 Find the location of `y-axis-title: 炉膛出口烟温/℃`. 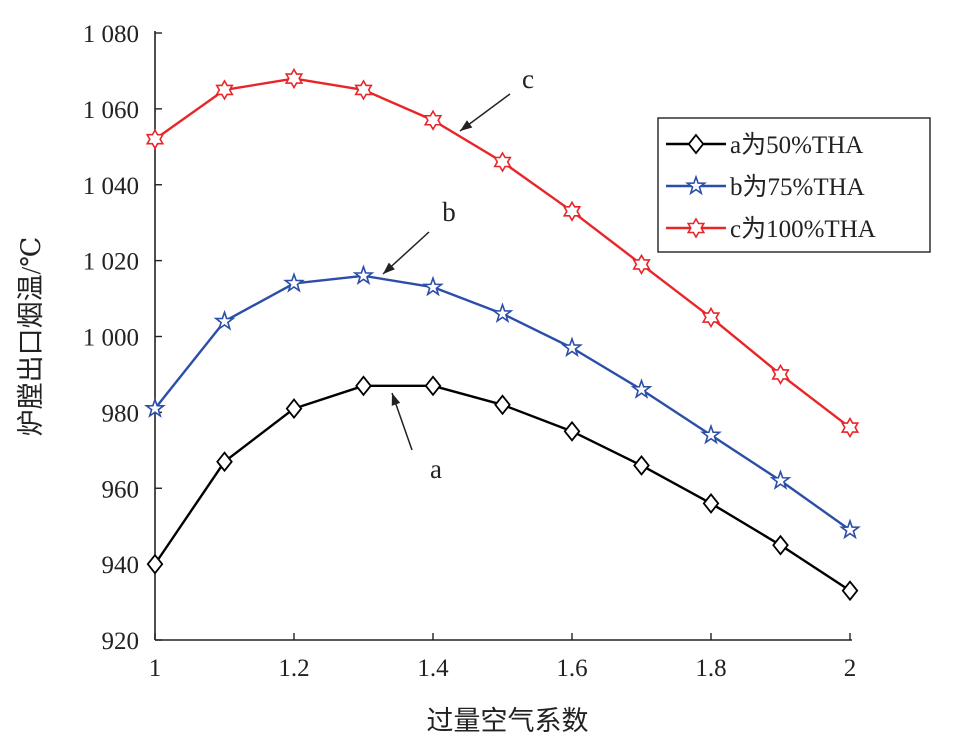

y-axis-title: 炉膛出口烟温/℃ is located at coordinates (31, 337).